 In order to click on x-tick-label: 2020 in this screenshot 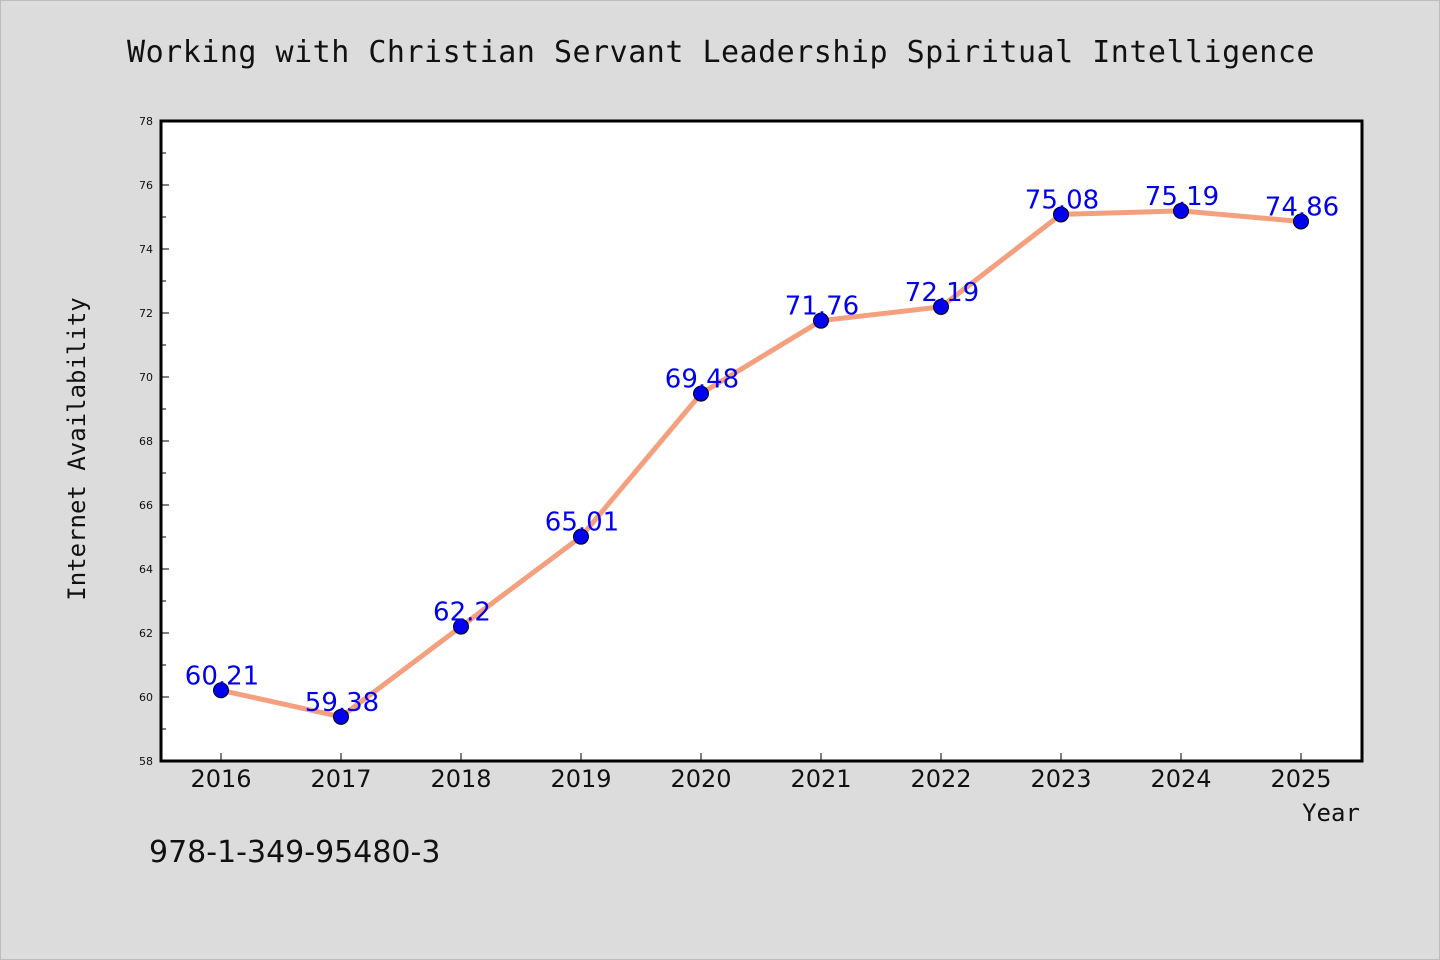, I will do `click(700, 779)`.